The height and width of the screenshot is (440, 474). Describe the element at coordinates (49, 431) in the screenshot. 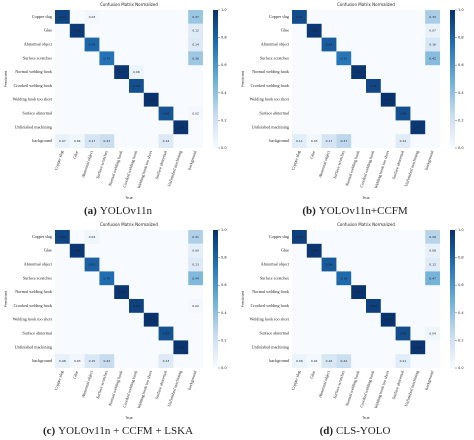

I see `caption-panel: (c)` at that location.